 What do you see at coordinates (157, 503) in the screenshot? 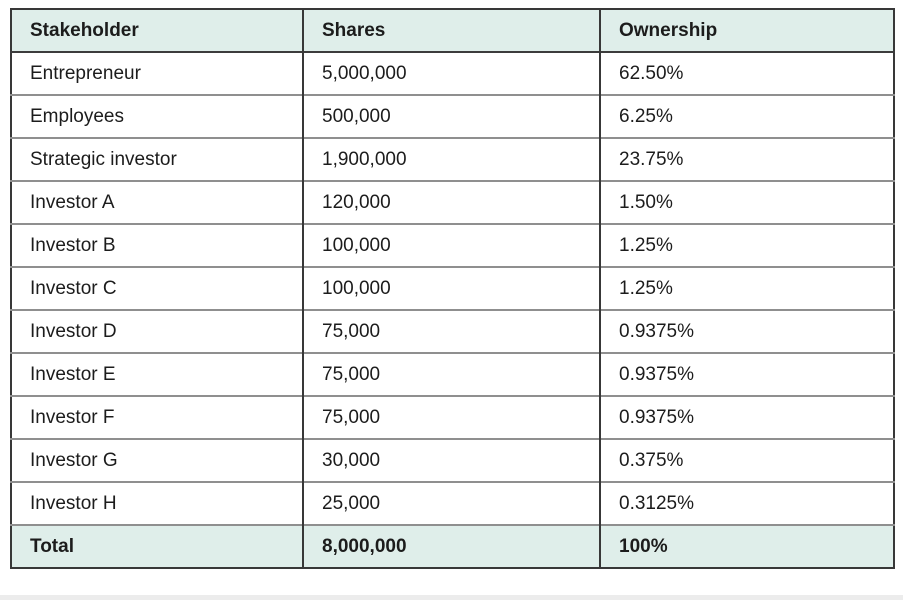
I see `cell-stakeholder: Investor H` at bounding box center [157, 503].